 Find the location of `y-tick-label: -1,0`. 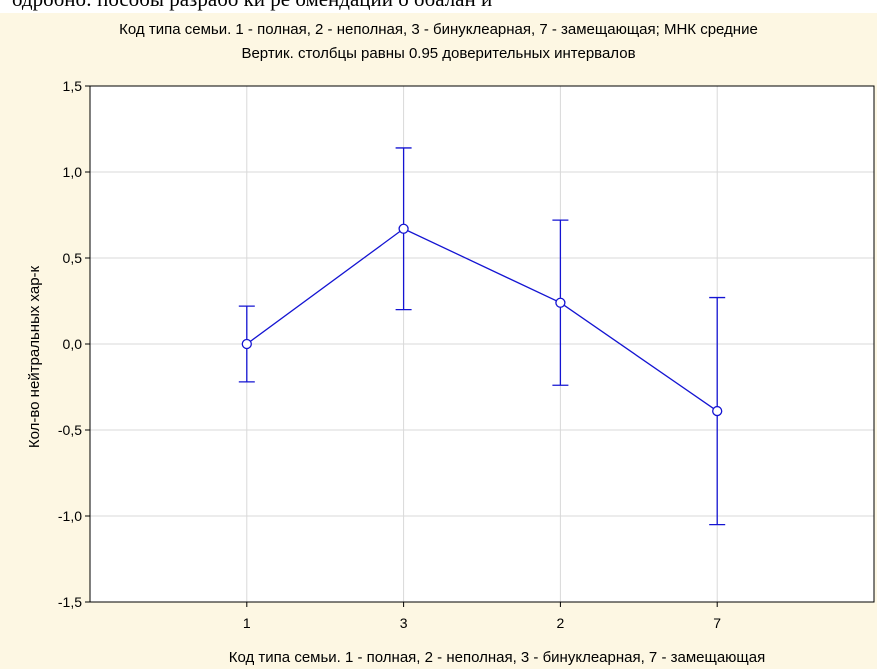

y-tick-label: -1,0 is located at coordinates (70, 516).